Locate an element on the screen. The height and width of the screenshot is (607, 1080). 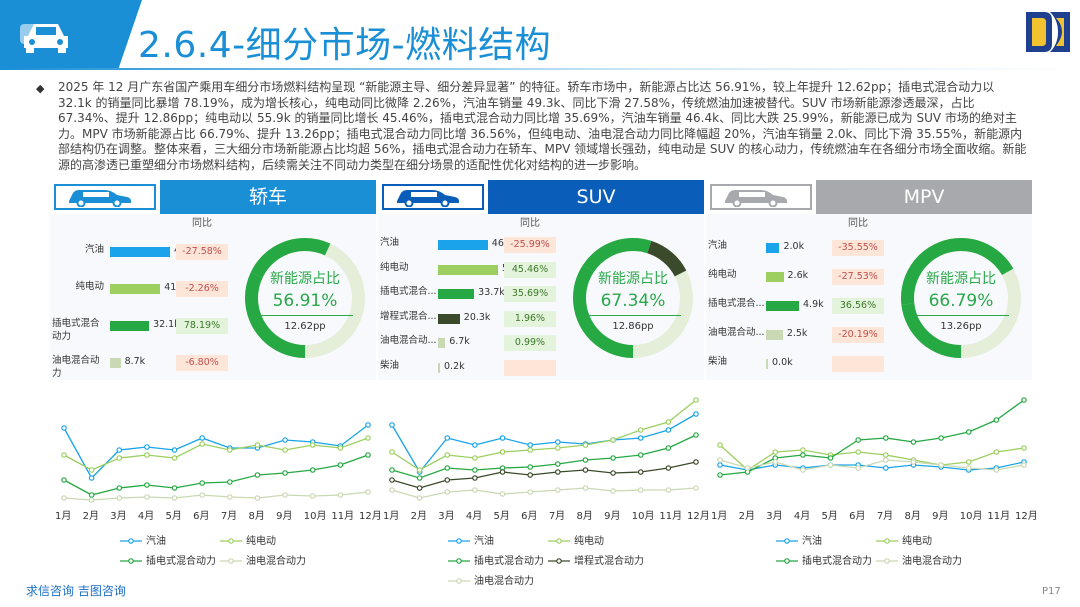
month-label: 6月 is located at coordinates (201, 516).